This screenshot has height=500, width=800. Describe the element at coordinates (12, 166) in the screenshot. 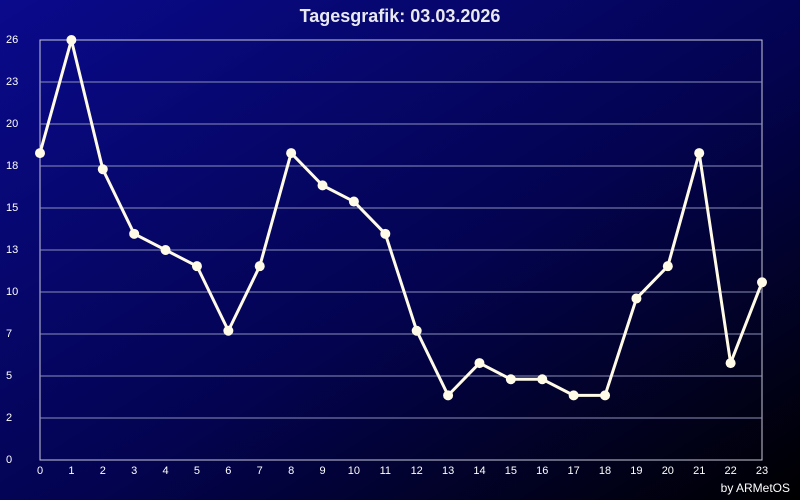

I see `y-tick-label: 18` at that location.